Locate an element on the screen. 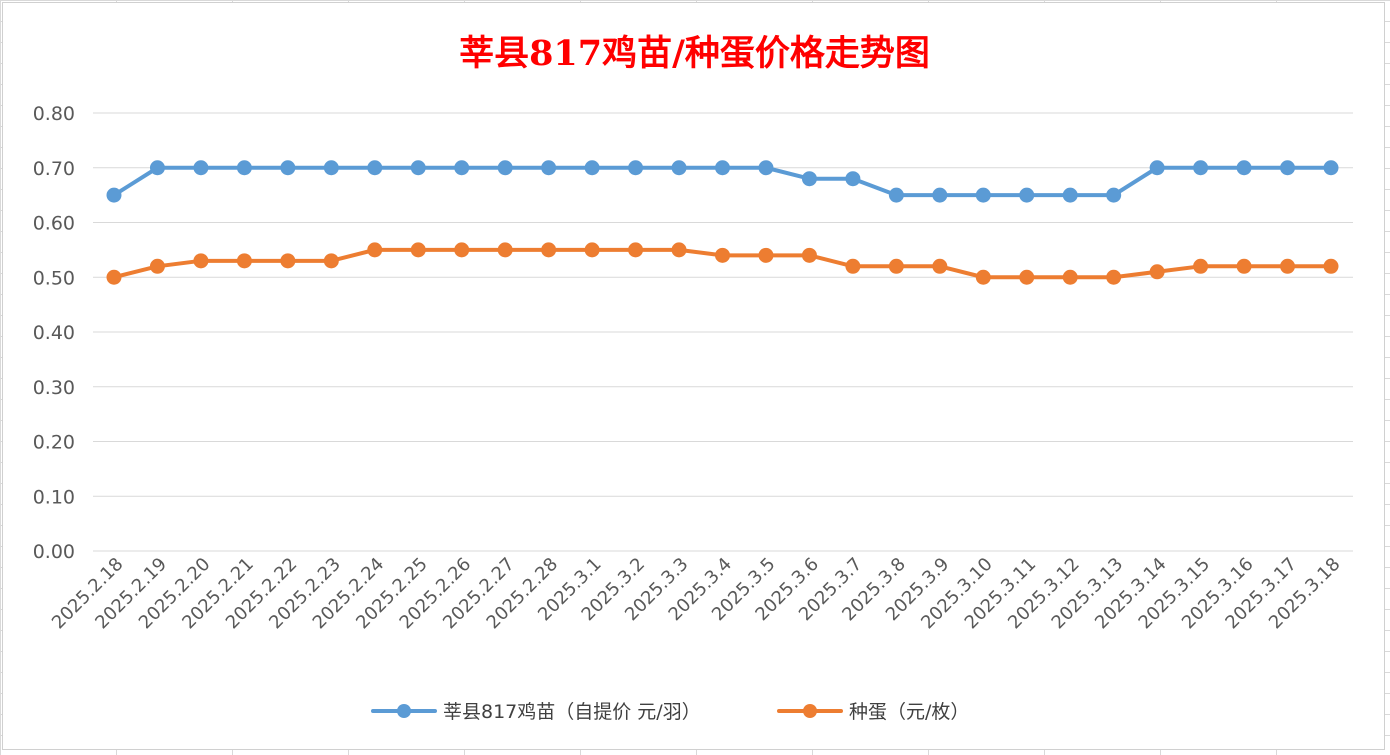 The image size is (1390, 755). legend-label-2: 种蛋（元/枚） is located at coordinates (909, 712).